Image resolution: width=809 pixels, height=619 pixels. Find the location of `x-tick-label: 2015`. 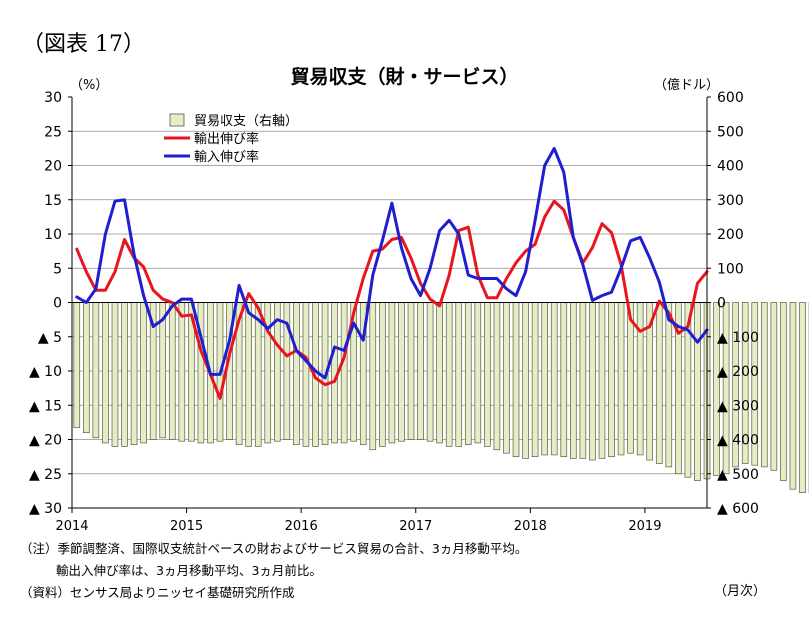

x-tick-label: 2015 is located at coordinates (186, 526).